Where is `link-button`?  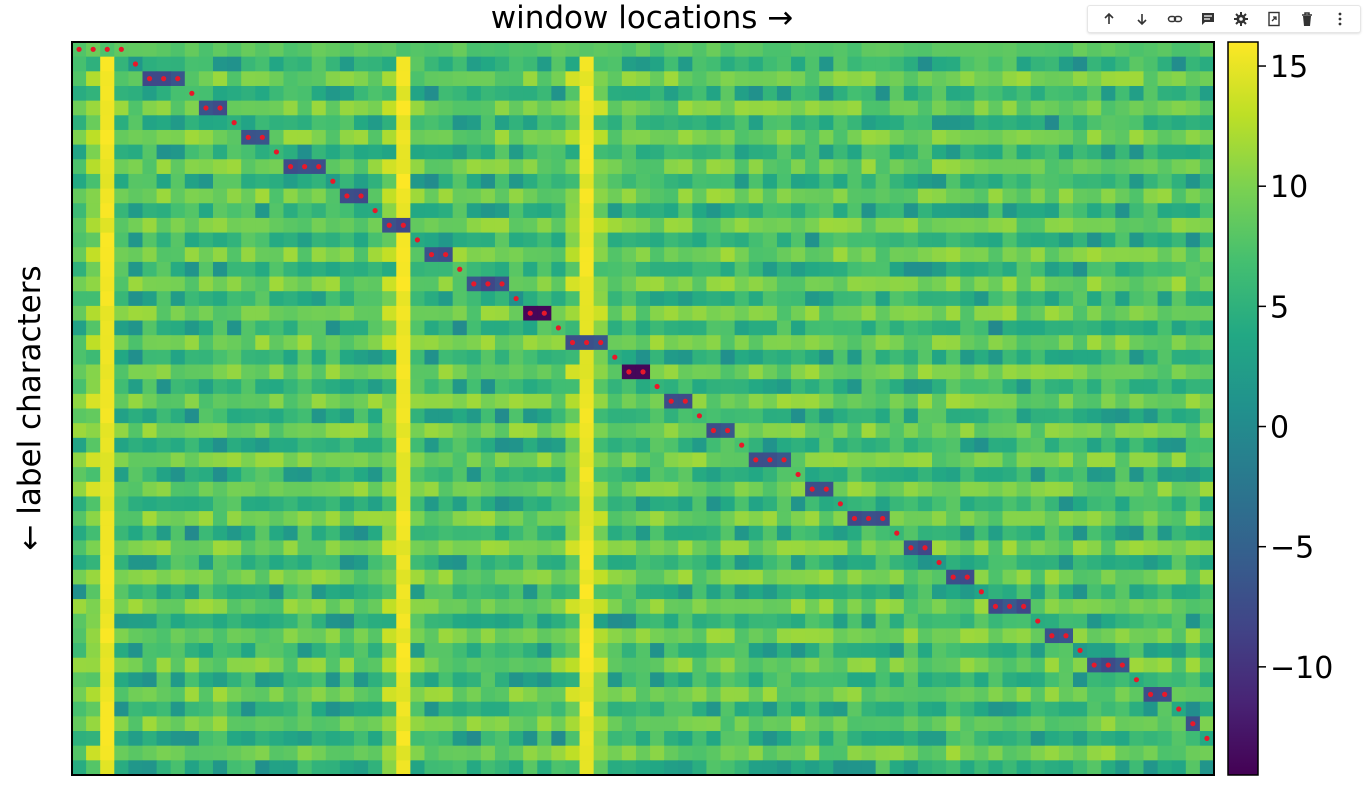
link-button is located at coordinates (1174, 19).